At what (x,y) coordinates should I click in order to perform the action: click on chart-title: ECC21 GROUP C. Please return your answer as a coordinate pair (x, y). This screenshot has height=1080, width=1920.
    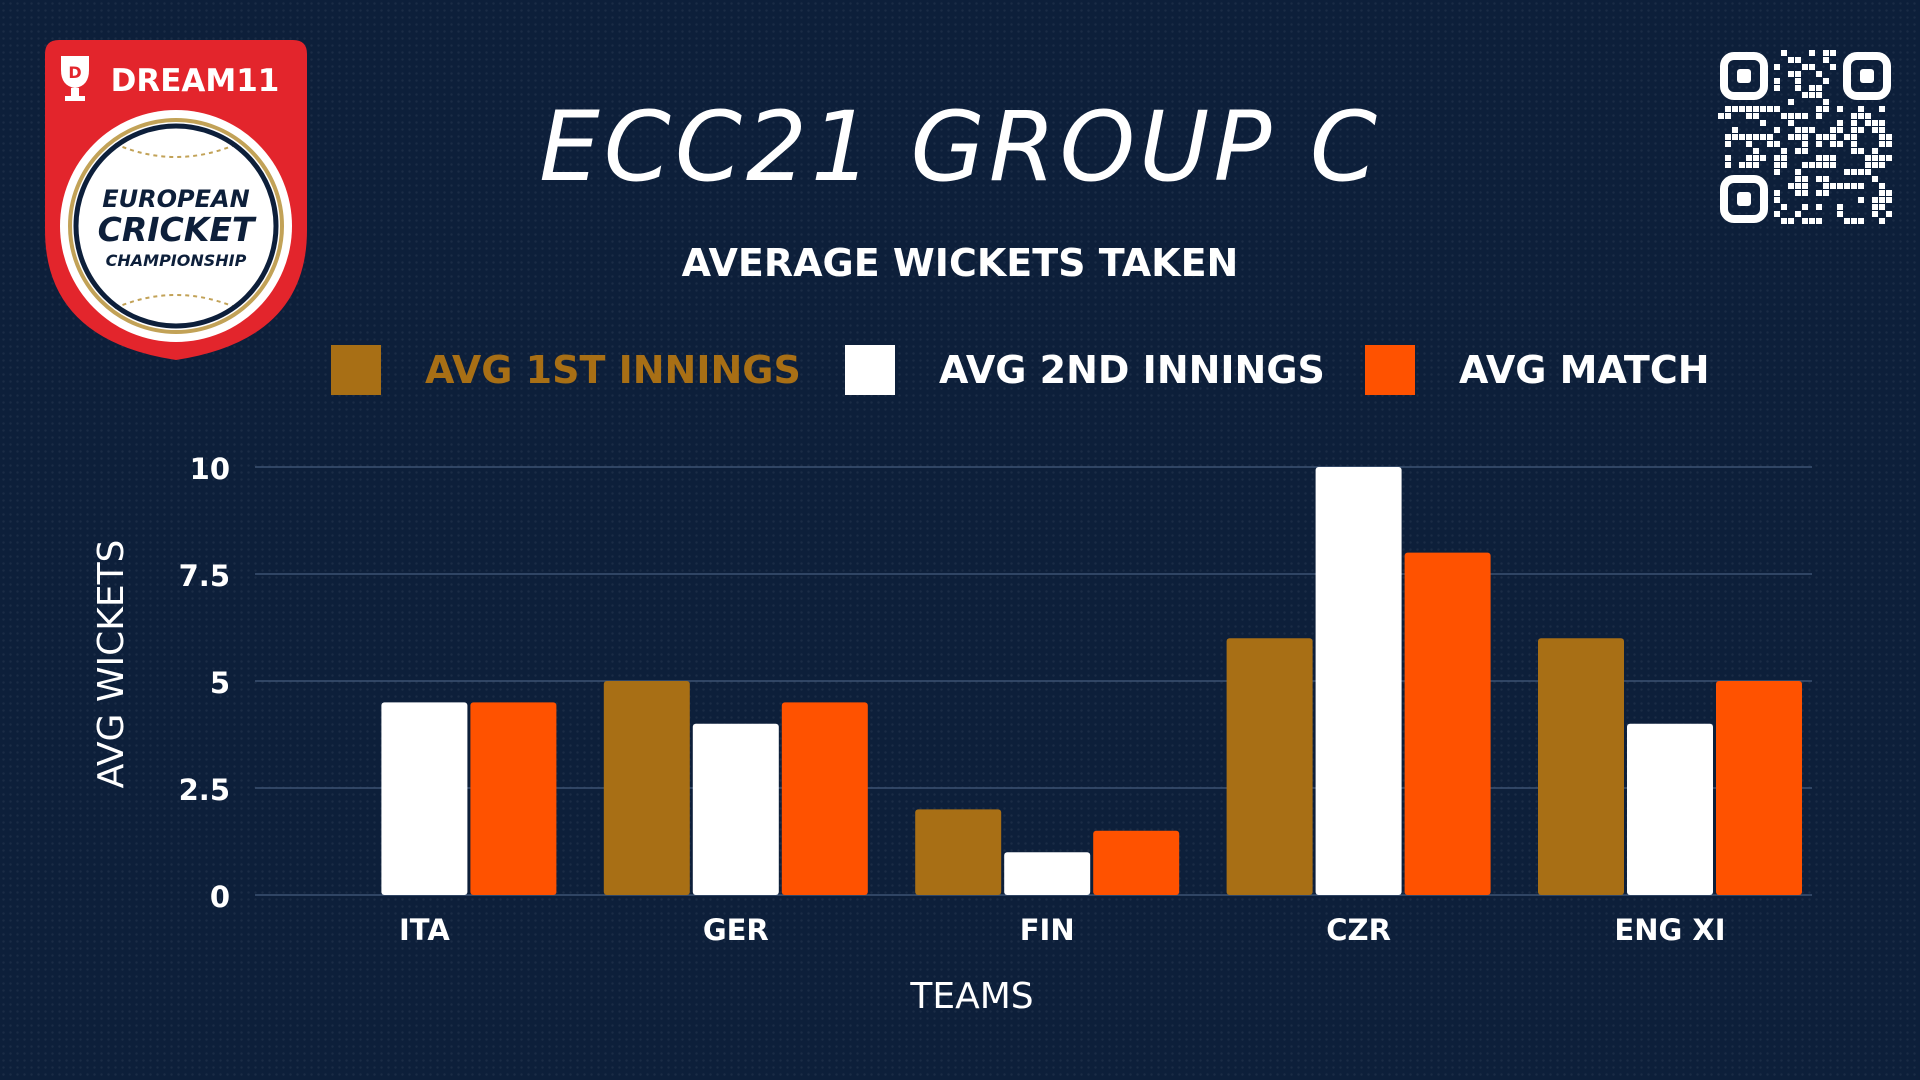
    Looking at the image, I should click on (960, 147).